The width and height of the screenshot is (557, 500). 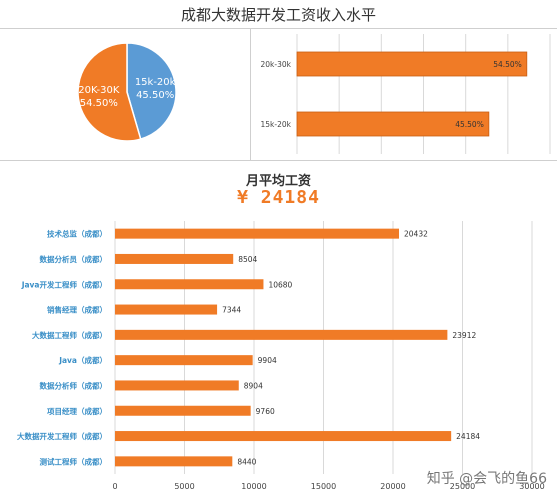 What do you see at coordinates (464, 335) in the screenshot?
I see `salary-value-label: 23912` at bounding box center [464, 335].